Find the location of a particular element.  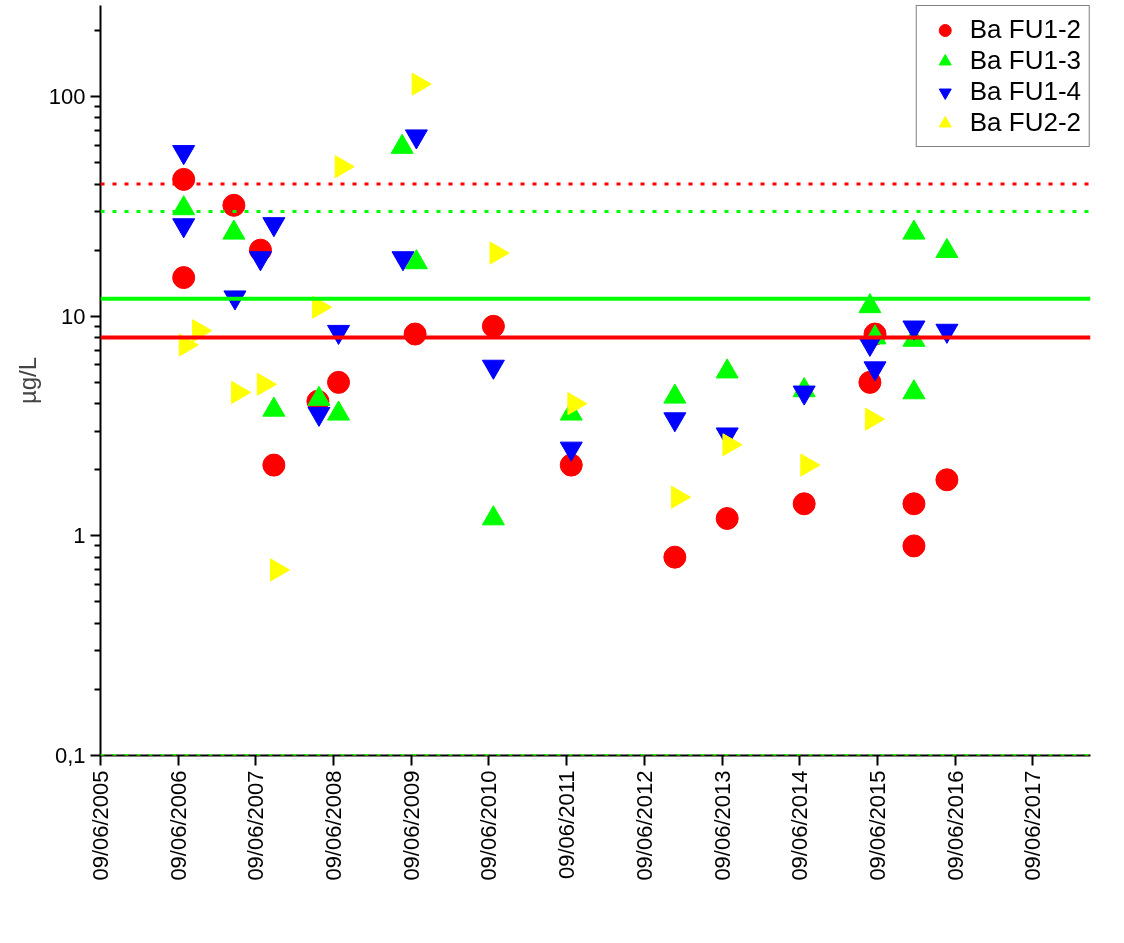

x-tick-label: 09/06/2006 is located at coordinates (178, 825).